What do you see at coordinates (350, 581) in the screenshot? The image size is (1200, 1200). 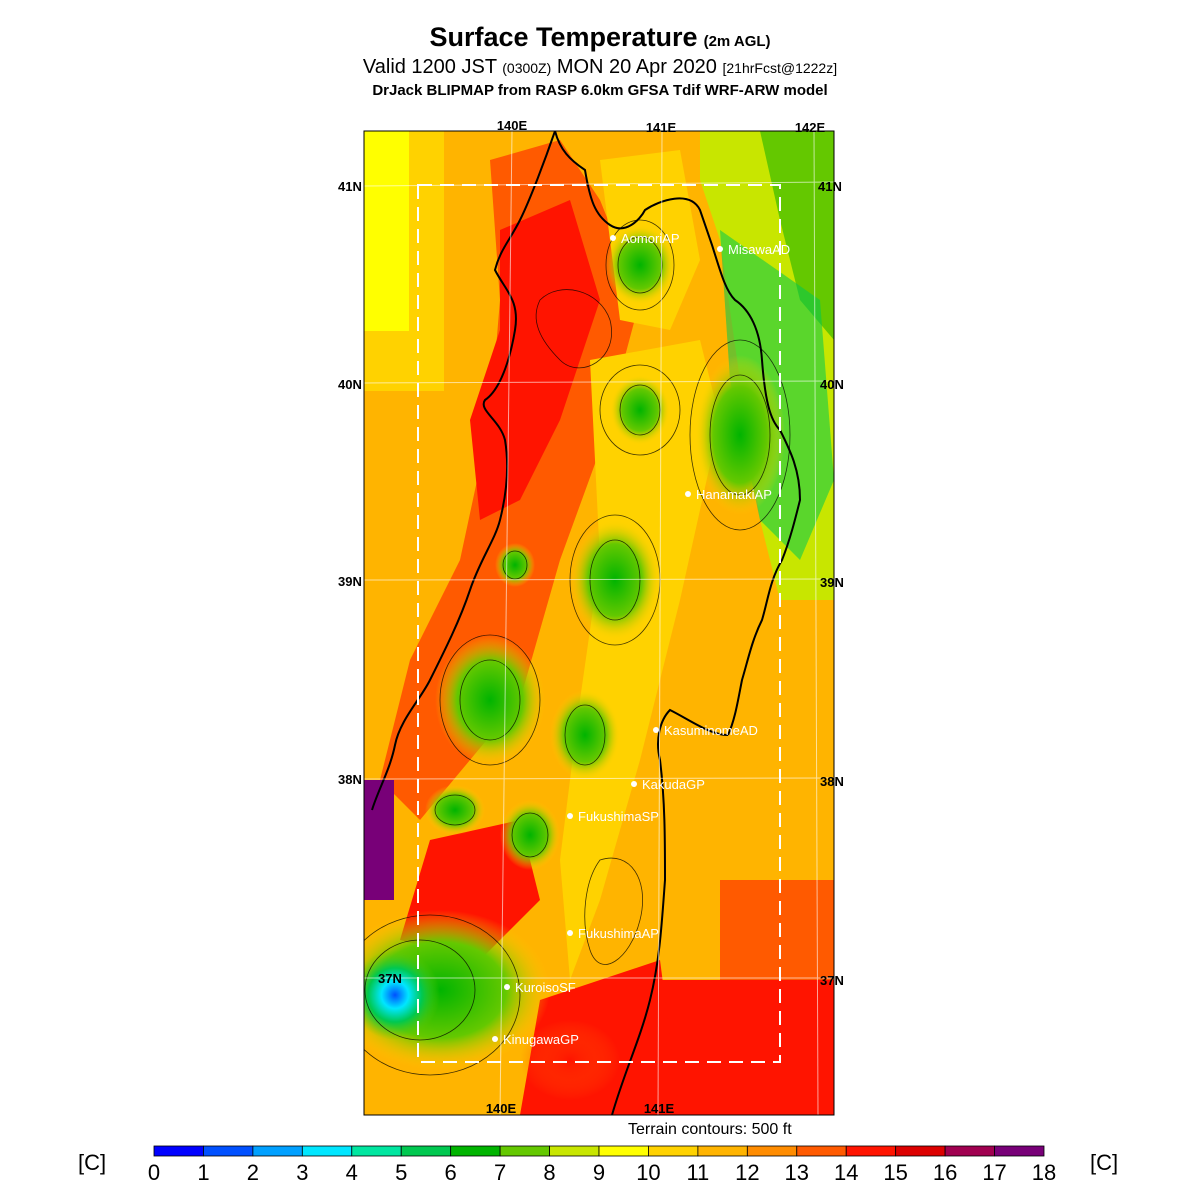 I see `lat-label-39-left: 39N` at bounding box center [350, 581].